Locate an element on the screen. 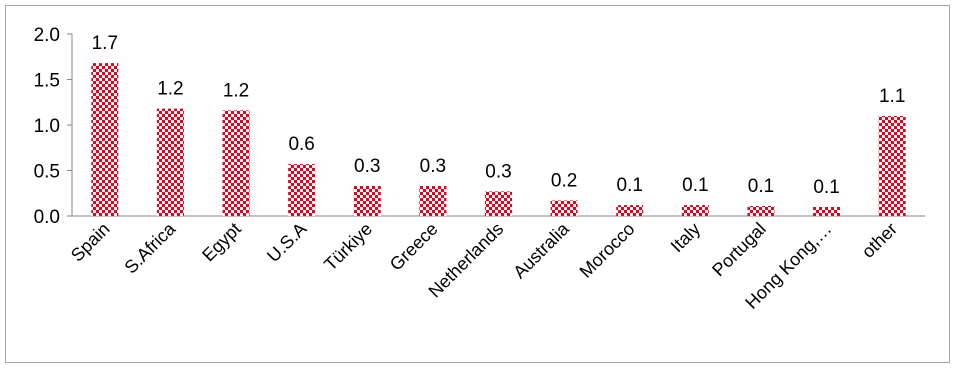 This screenshot has height=369, width=956. y-tick-label: 1.5 is located at coordinates (47, 81).